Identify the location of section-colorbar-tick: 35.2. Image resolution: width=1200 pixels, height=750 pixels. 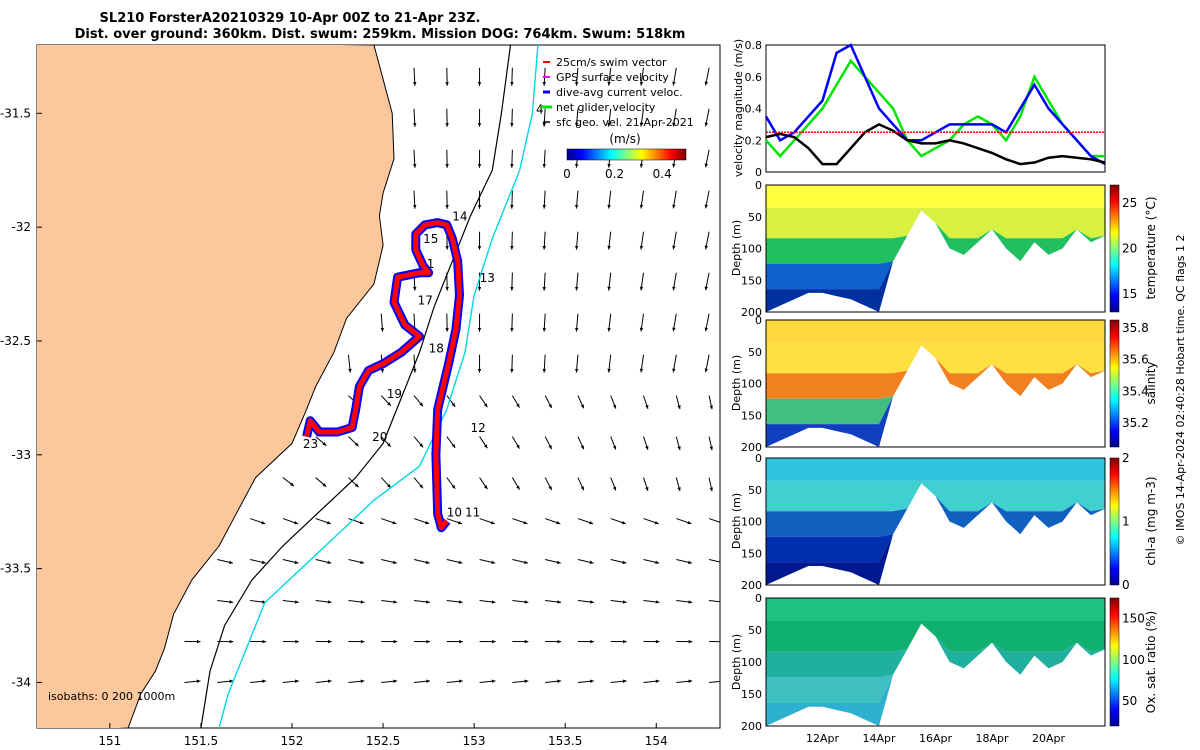
(1135, 423).